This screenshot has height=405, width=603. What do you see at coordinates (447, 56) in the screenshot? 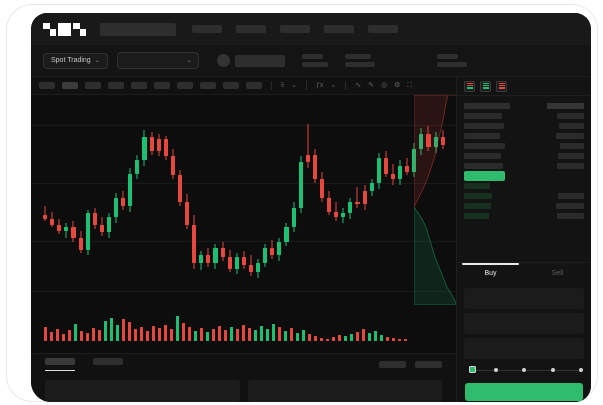
I see `stat-label` at bounding box center [447, 56].